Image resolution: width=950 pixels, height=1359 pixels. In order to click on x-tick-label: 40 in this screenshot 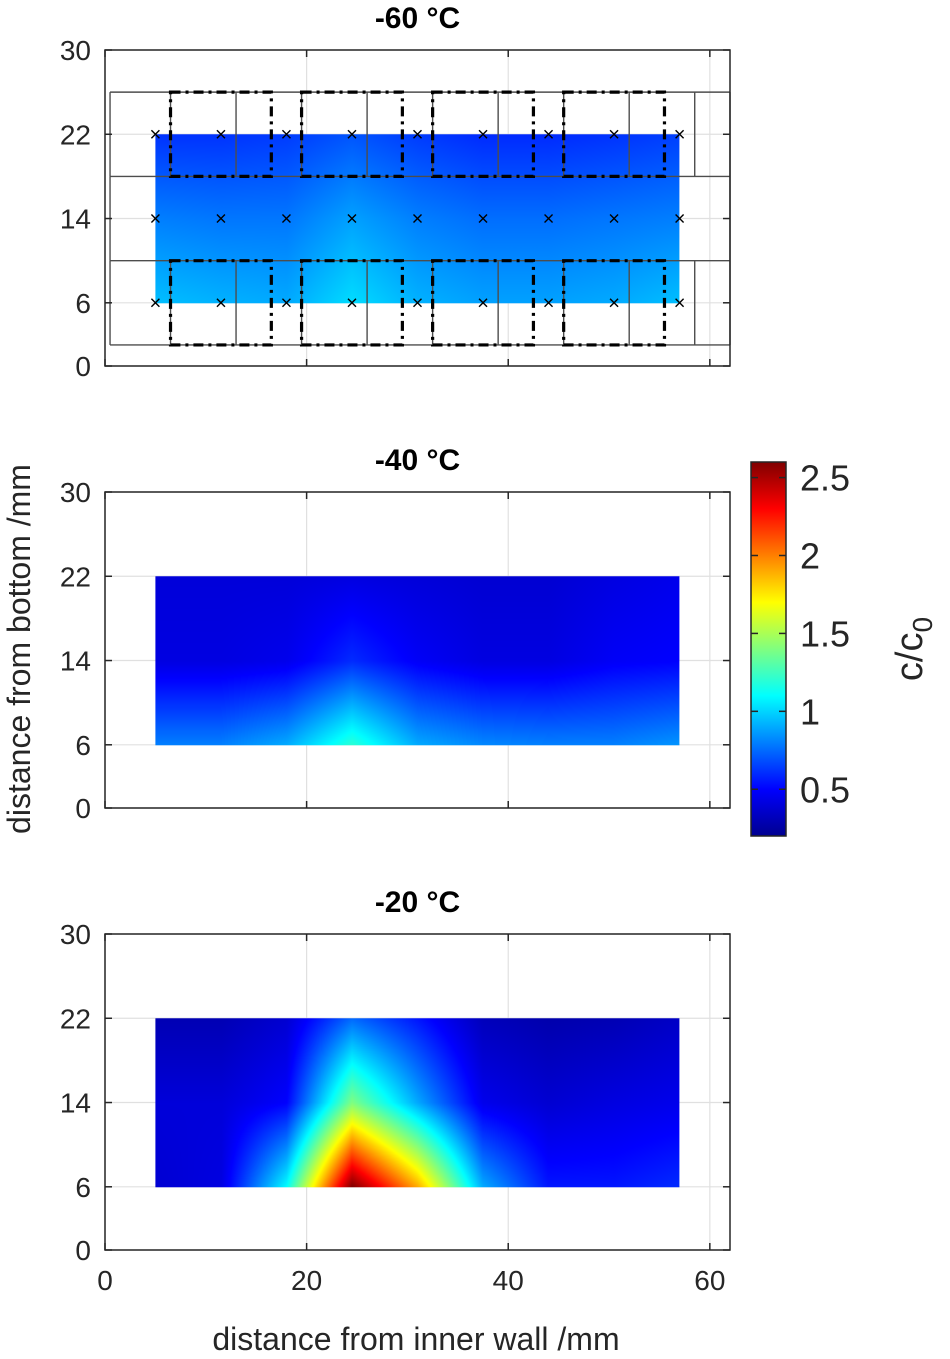, I will do `click(508, 1280)`.